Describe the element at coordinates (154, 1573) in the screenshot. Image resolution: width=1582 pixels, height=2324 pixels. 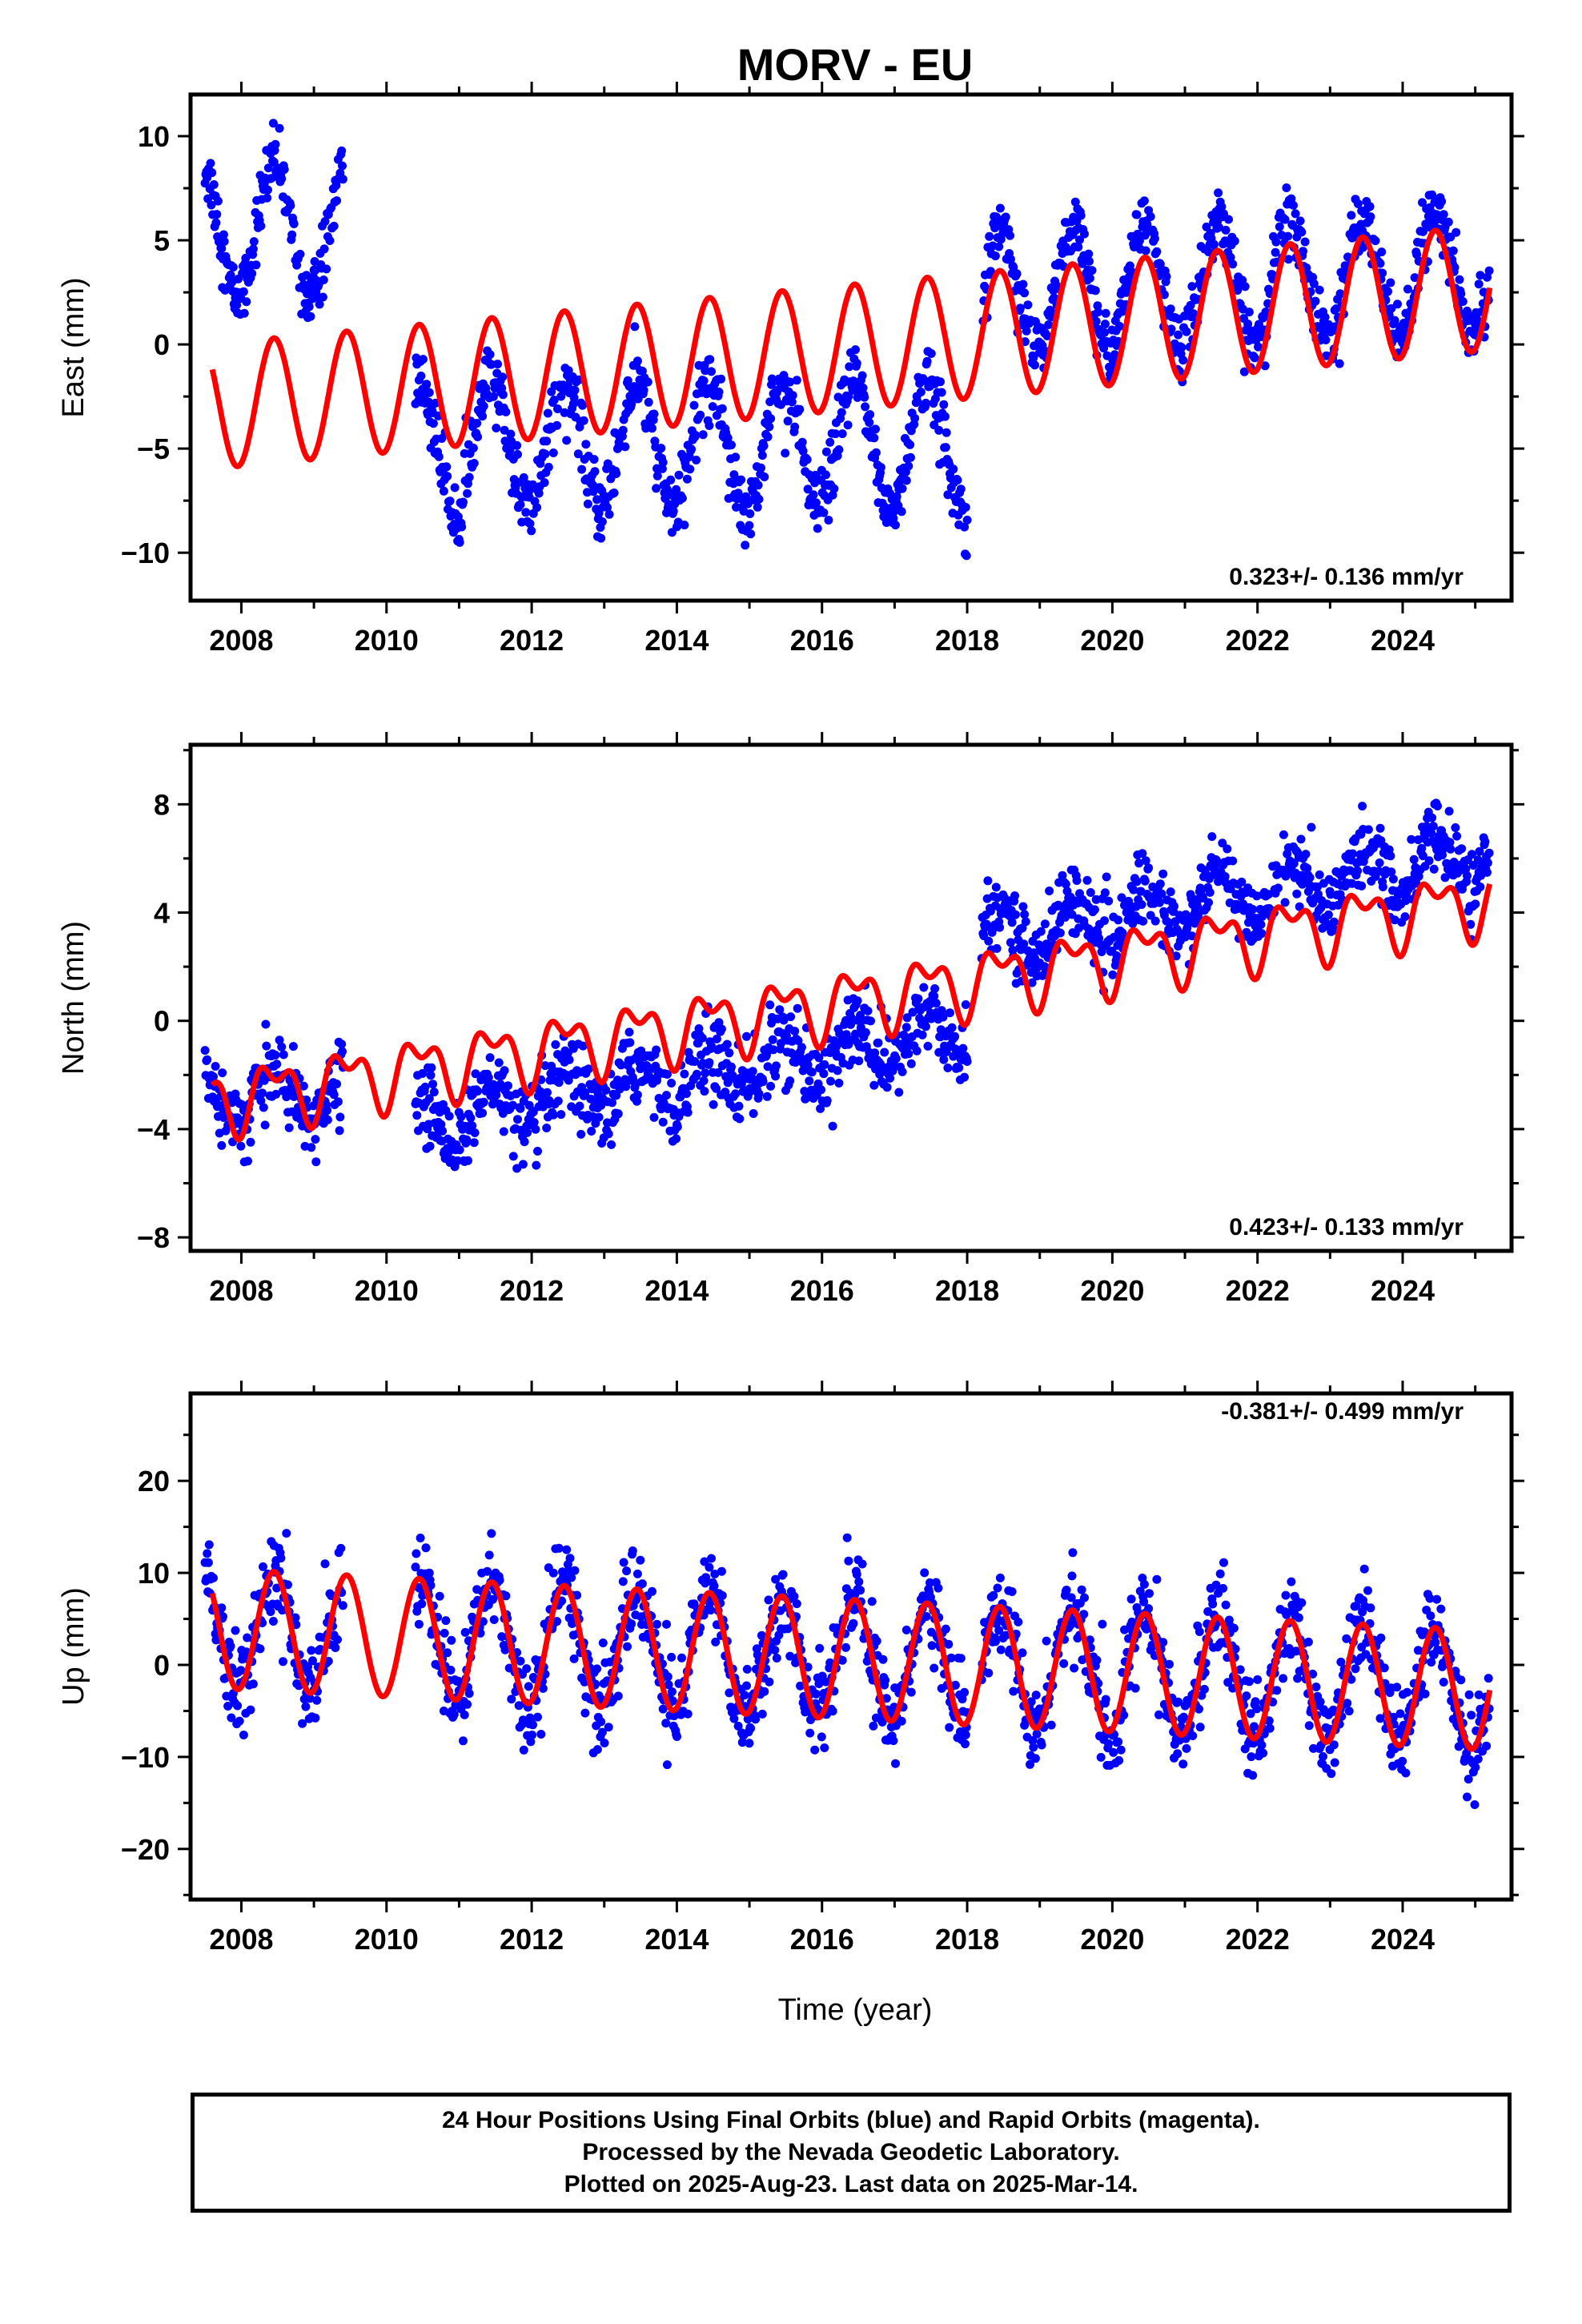
I see `up-y-tick-label: 10` at that location.